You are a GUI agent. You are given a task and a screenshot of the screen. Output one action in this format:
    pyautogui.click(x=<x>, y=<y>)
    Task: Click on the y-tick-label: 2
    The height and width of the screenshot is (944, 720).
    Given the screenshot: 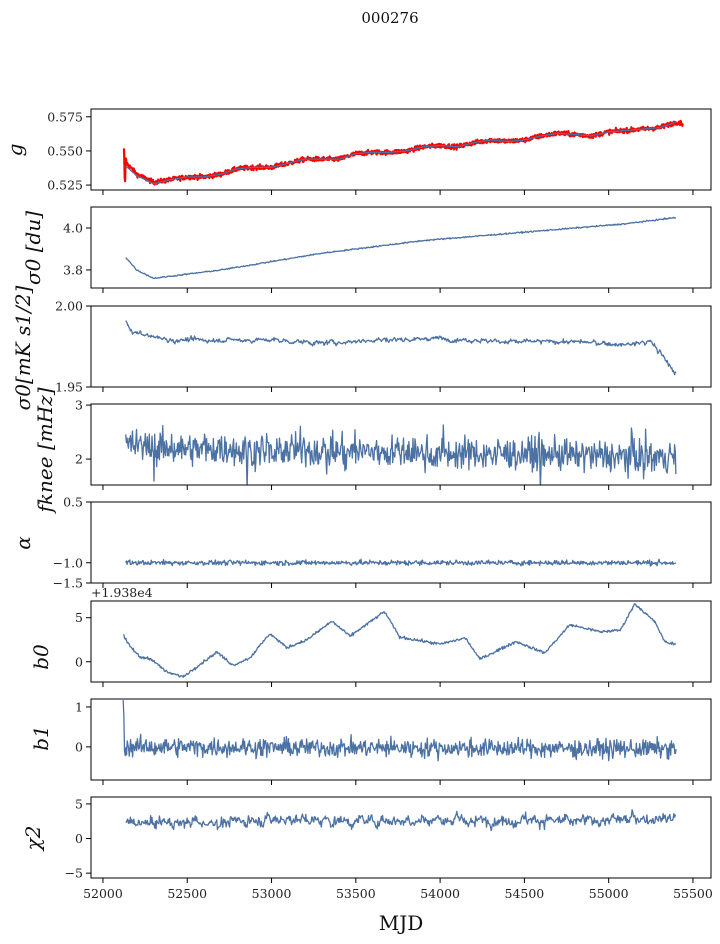 What is the action you would take?
    pyautogui.click(x=79, y=459)
    